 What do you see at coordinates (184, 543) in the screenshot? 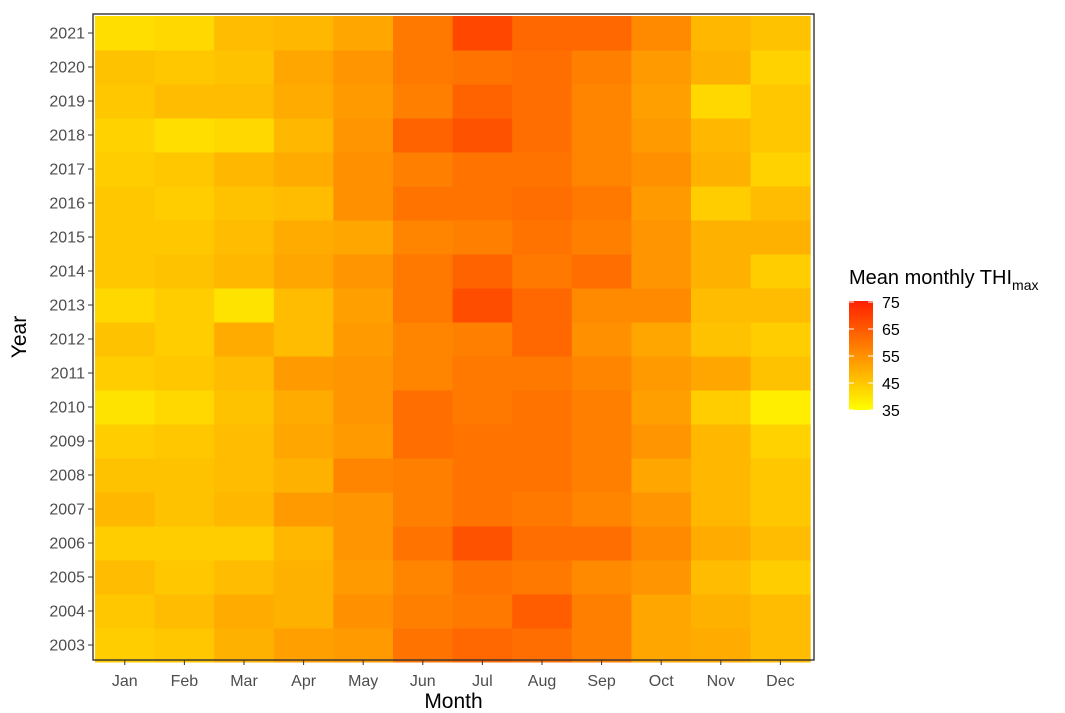
I see `heatmap-cell-2006-feb` at bounding box center [184, 543].